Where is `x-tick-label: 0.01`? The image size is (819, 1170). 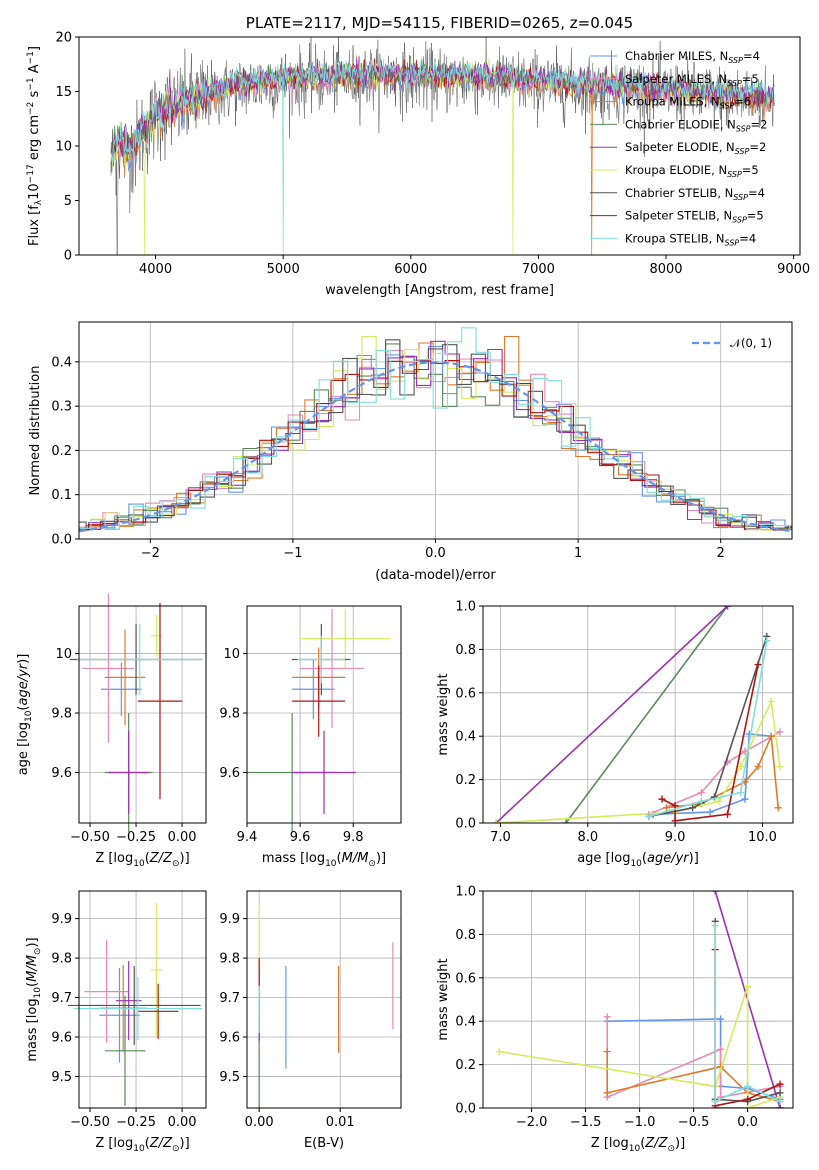
x-tick-label: 0.01 is located at coordinates (340, 1122).